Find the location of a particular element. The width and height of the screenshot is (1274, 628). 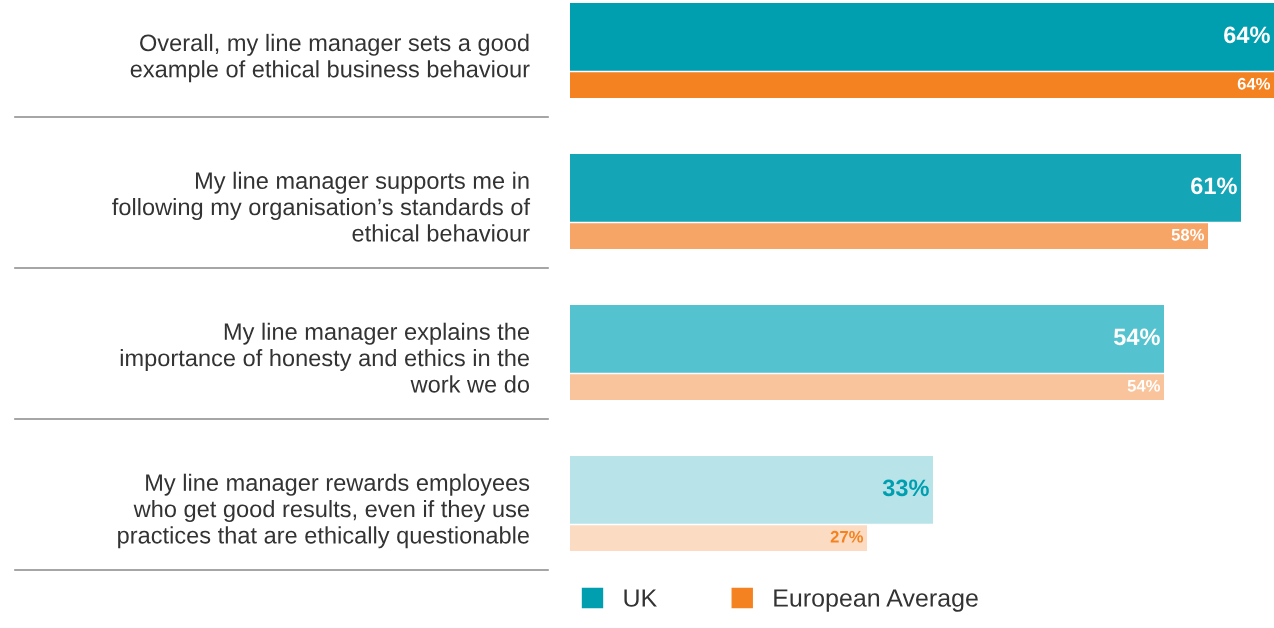

data-label: 58% is located at coordinates (1188, 234).